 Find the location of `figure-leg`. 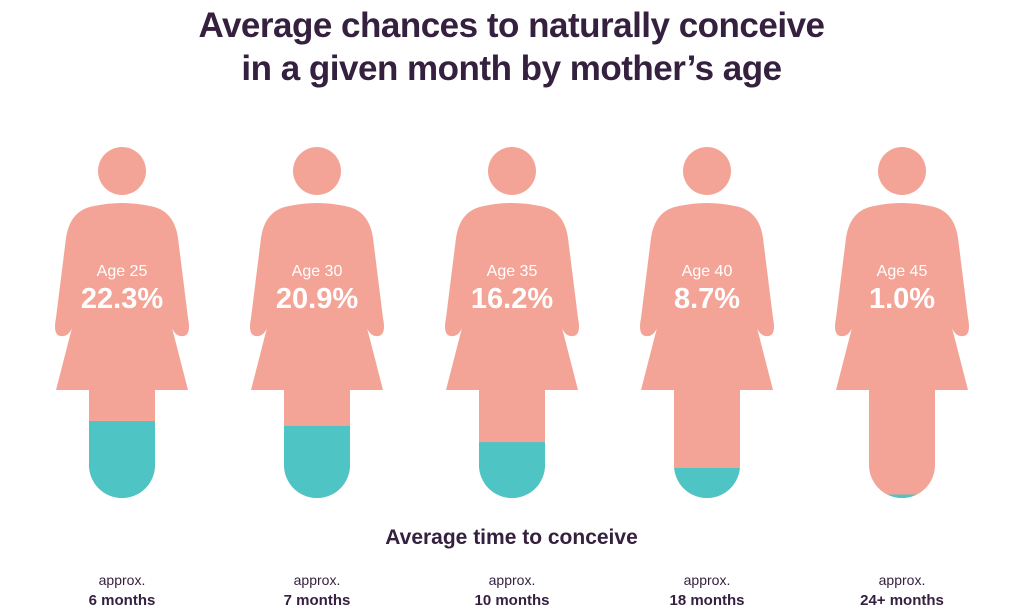

figure-leg is located at coordinates (902, 439).